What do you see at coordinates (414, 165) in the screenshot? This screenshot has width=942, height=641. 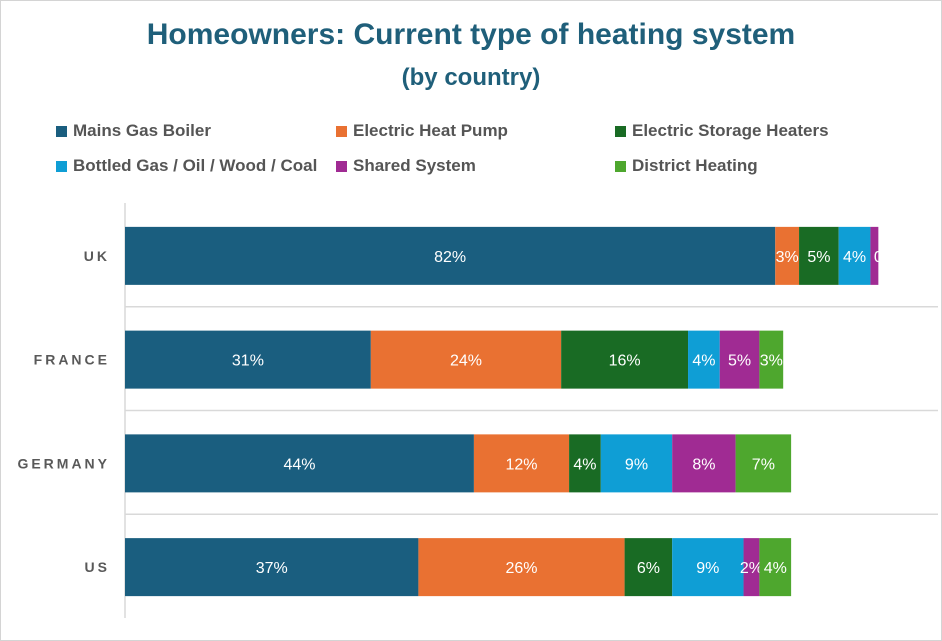 I see `legend-label: Shared System` at bounding box center [414, 165].